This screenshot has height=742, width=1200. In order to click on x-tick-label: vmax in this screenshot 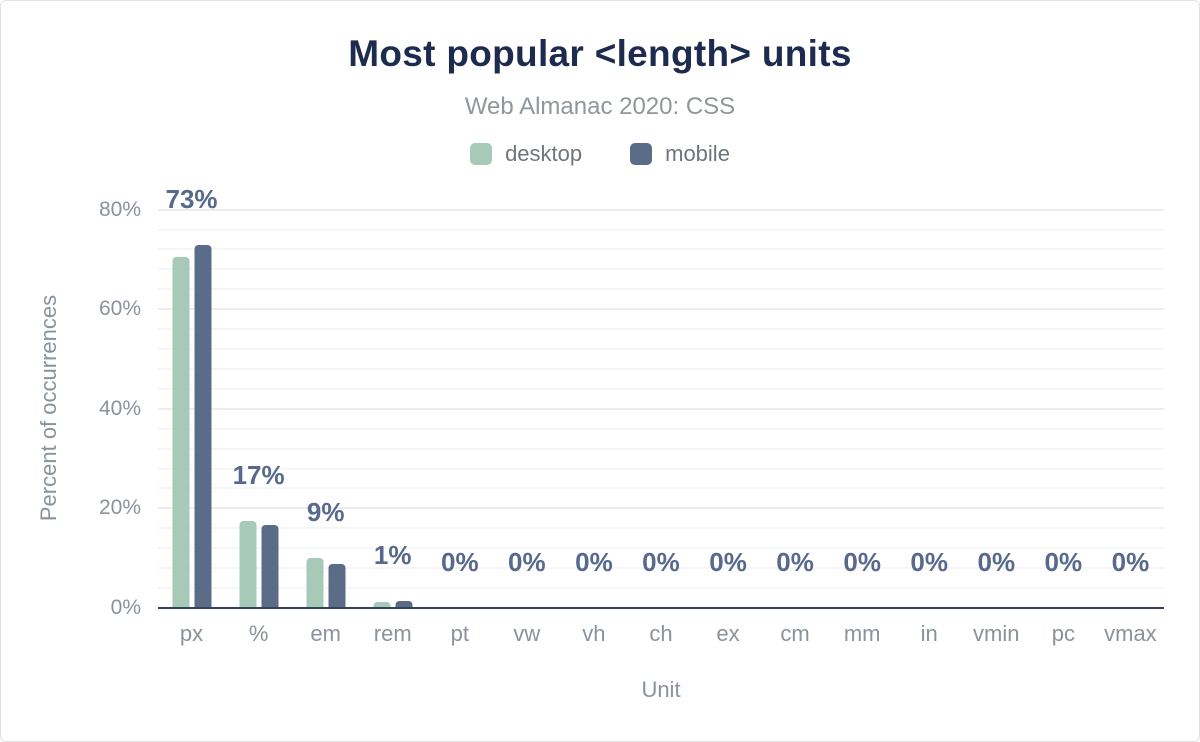, I will do `click(1130, 633)`.